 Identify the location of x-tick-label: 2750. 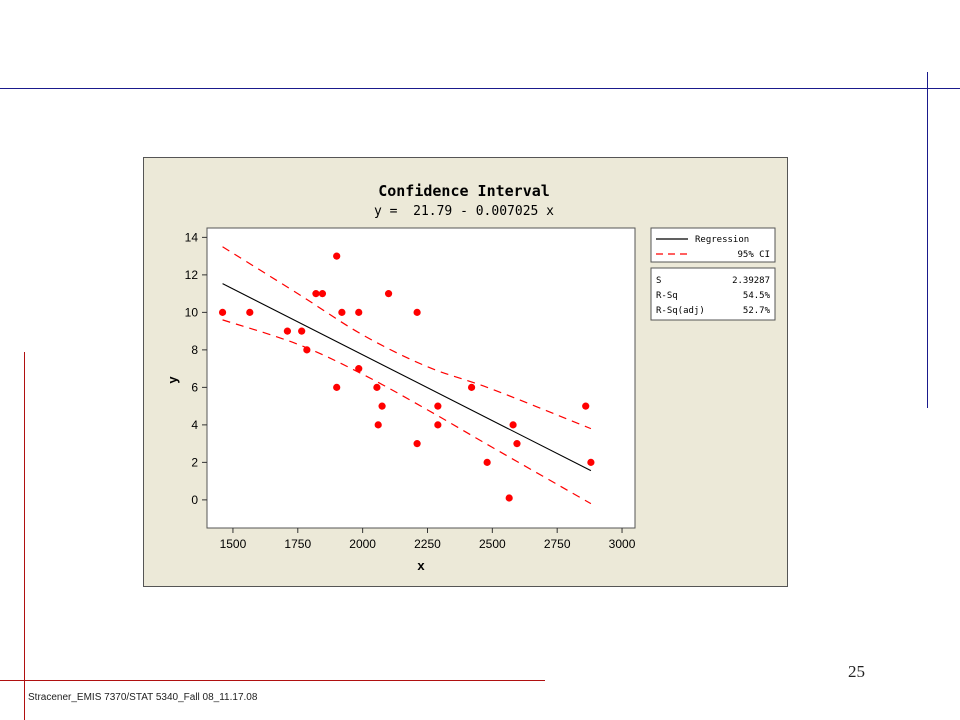
(557, 544).